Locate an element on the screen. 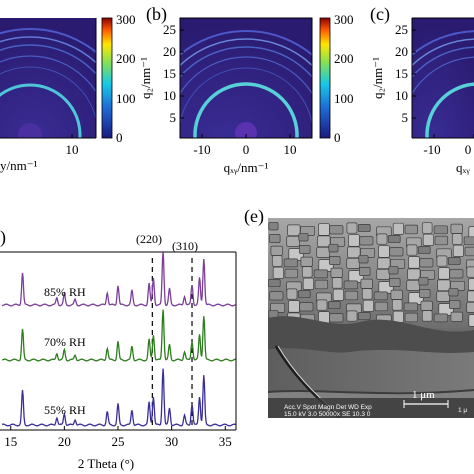 This screenshot has height=474, width=474. panel-c-y-ticks: 25 20 15 10 5 is located at coordinates (405, 73).